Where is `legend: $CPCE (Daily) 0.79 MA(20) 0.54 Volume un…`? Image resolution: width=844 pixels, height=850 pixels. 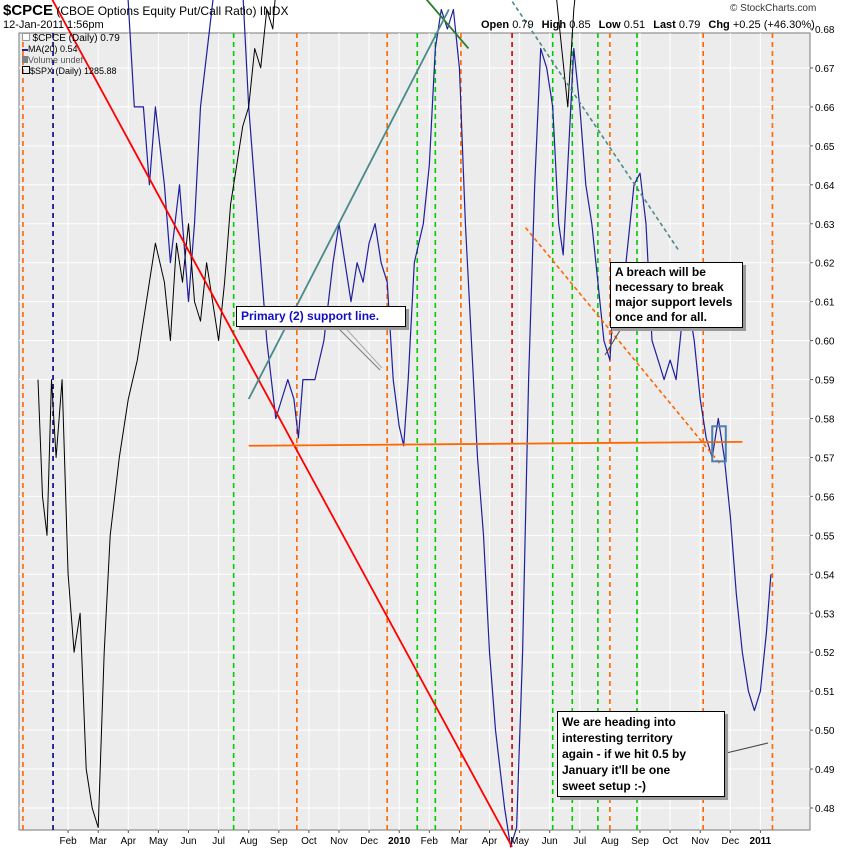
legend: $CPCE (Daily) 0.79 MA(20) 0.54 Volume un… is located at coordinates (71, 55).